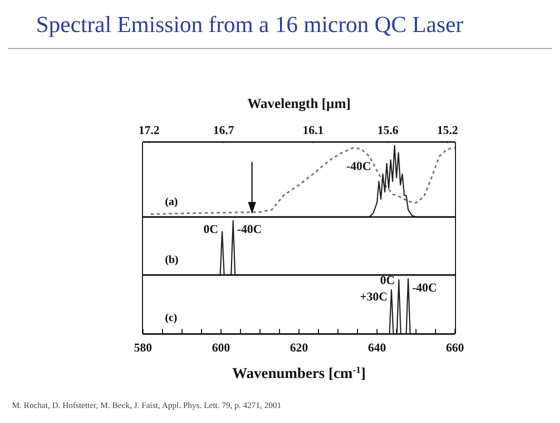 The height and width of the screenshot is (423, 560). I want to click on annotation: +30C, so click(374, 297).